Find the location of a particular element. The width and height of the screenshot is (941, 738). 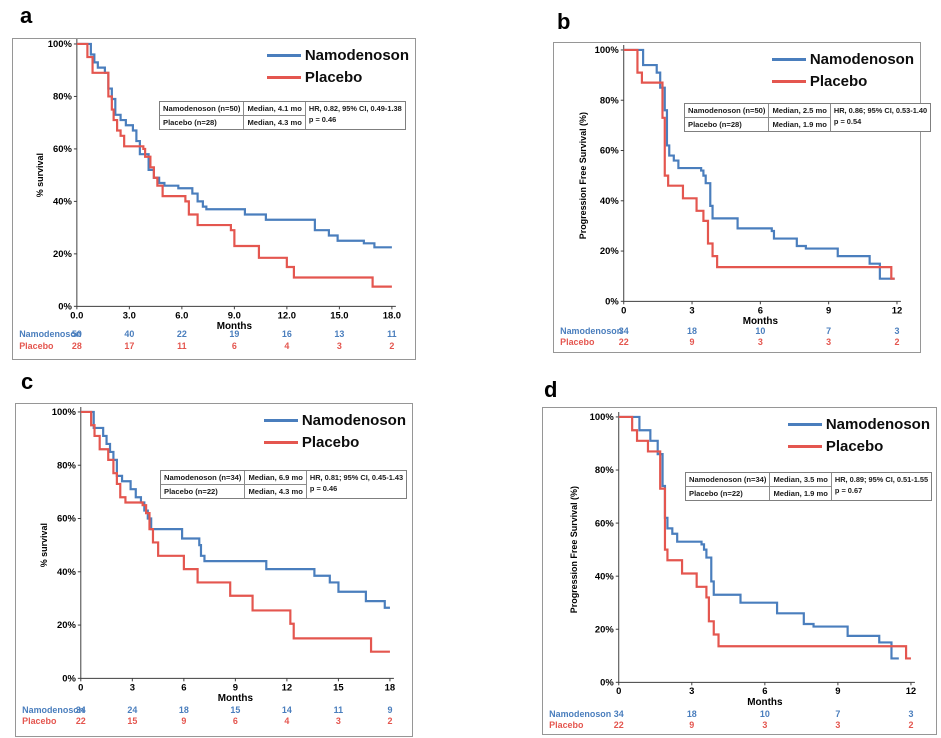

stats-line: p = 0.67 is located at coordinates (848, 490).